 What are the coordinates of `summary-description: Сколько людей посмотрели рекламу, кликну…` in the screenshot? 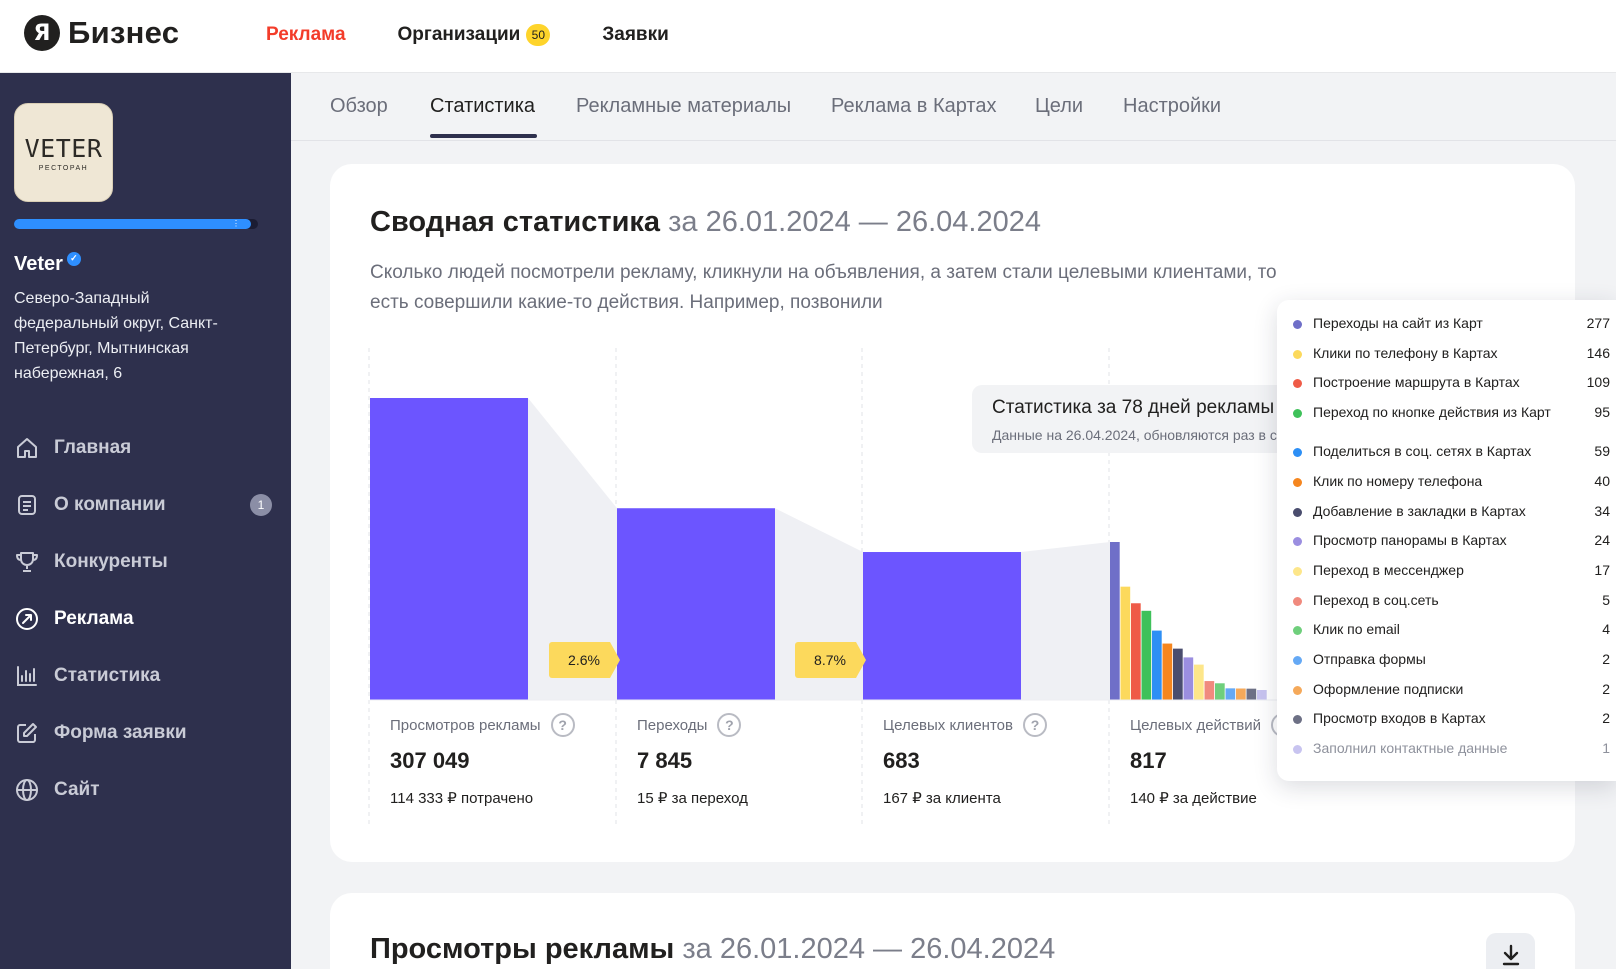 It's located at (823, 287).